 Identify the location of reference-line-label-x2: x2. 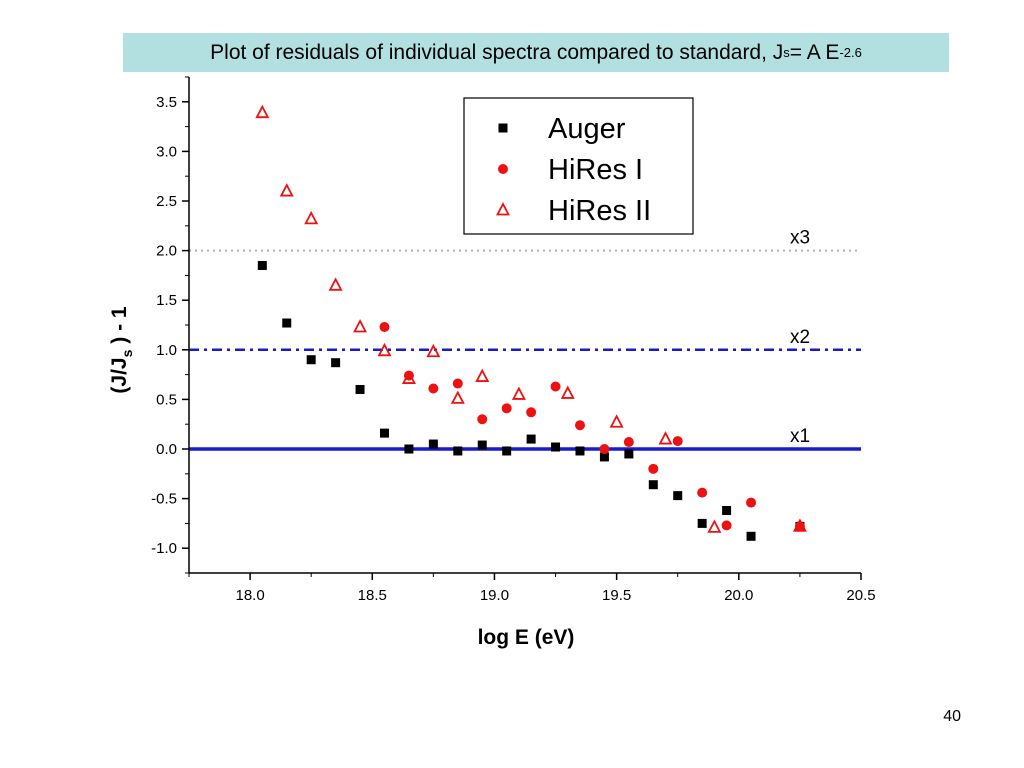
(800, 337).